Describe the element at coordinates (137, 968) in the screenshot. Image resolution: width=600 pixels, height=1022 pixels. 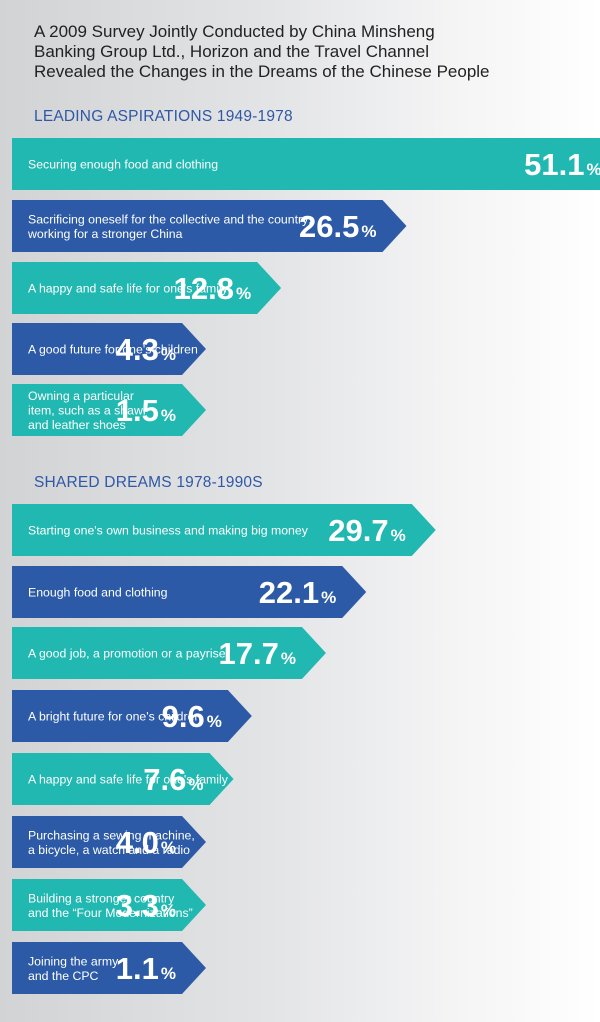
I see `value-number: 1.1` at that location.